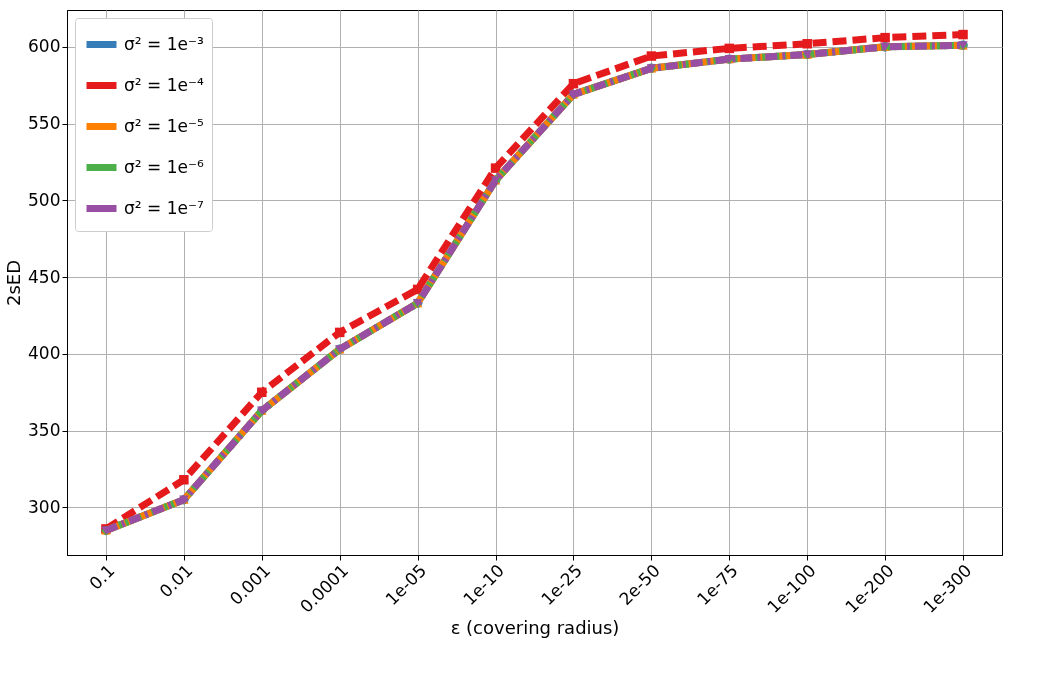 The height and width of the screenshot is (677, 1043). Describe the element at coordinates (164, 84) in the screenshot. I see `legend-label: σ² = 1e⁻⁴` at that location.